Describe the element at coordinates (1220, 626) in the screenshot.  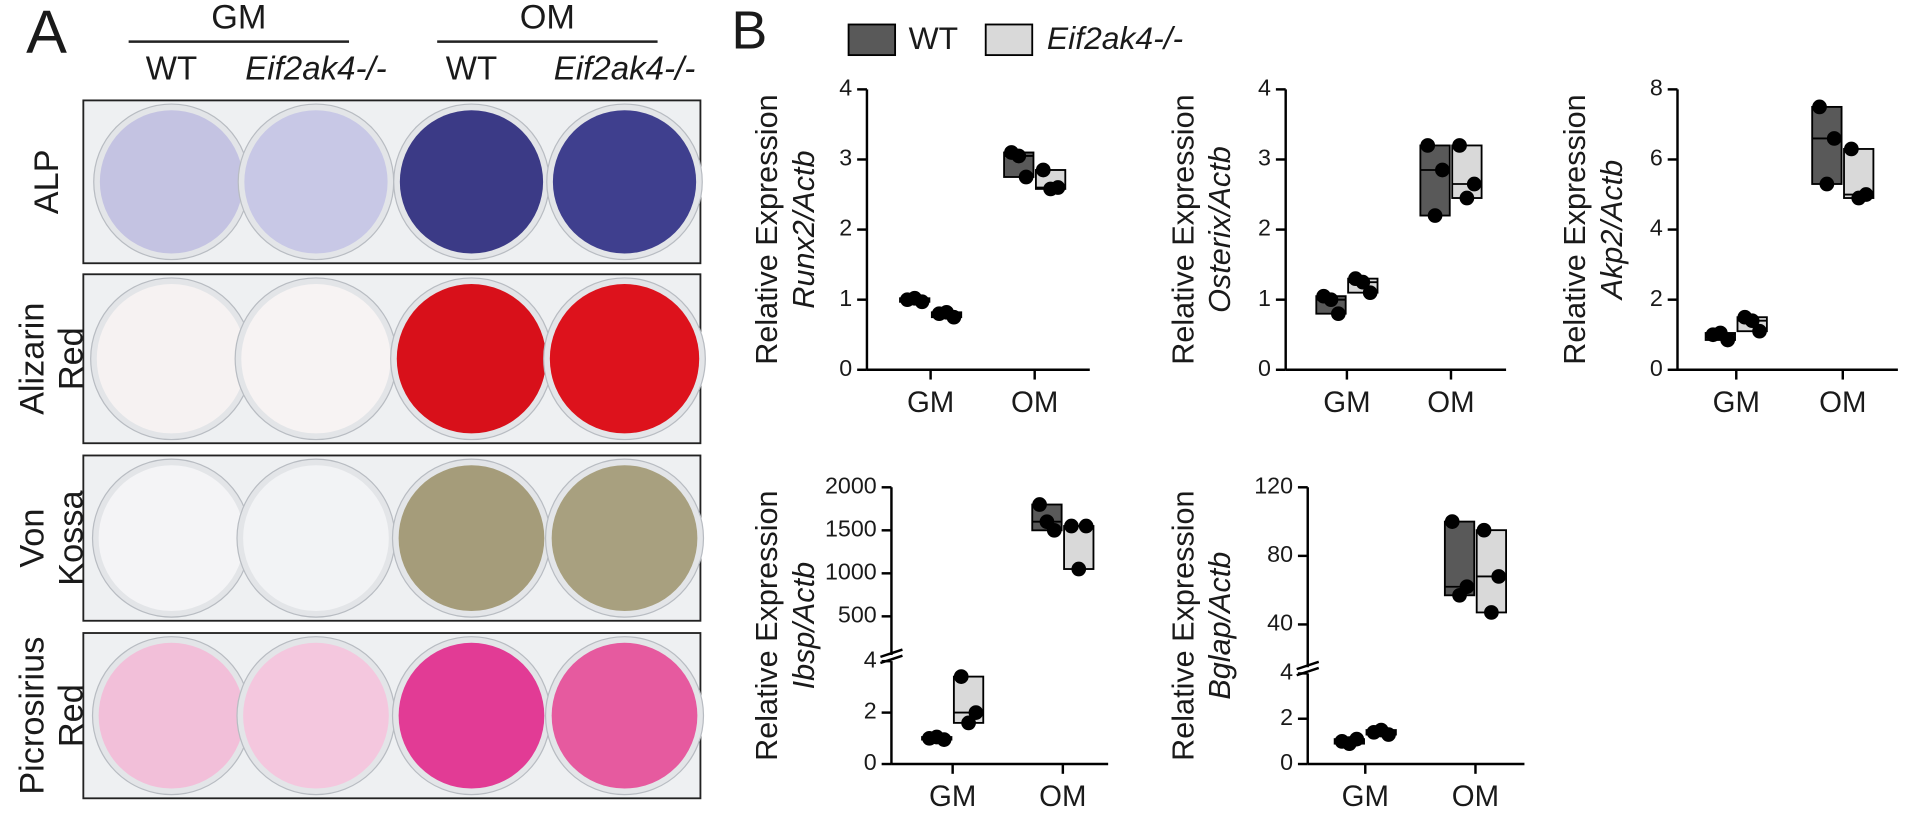
I see `y-axis-title-gene: Bglap/Actb` at that location.